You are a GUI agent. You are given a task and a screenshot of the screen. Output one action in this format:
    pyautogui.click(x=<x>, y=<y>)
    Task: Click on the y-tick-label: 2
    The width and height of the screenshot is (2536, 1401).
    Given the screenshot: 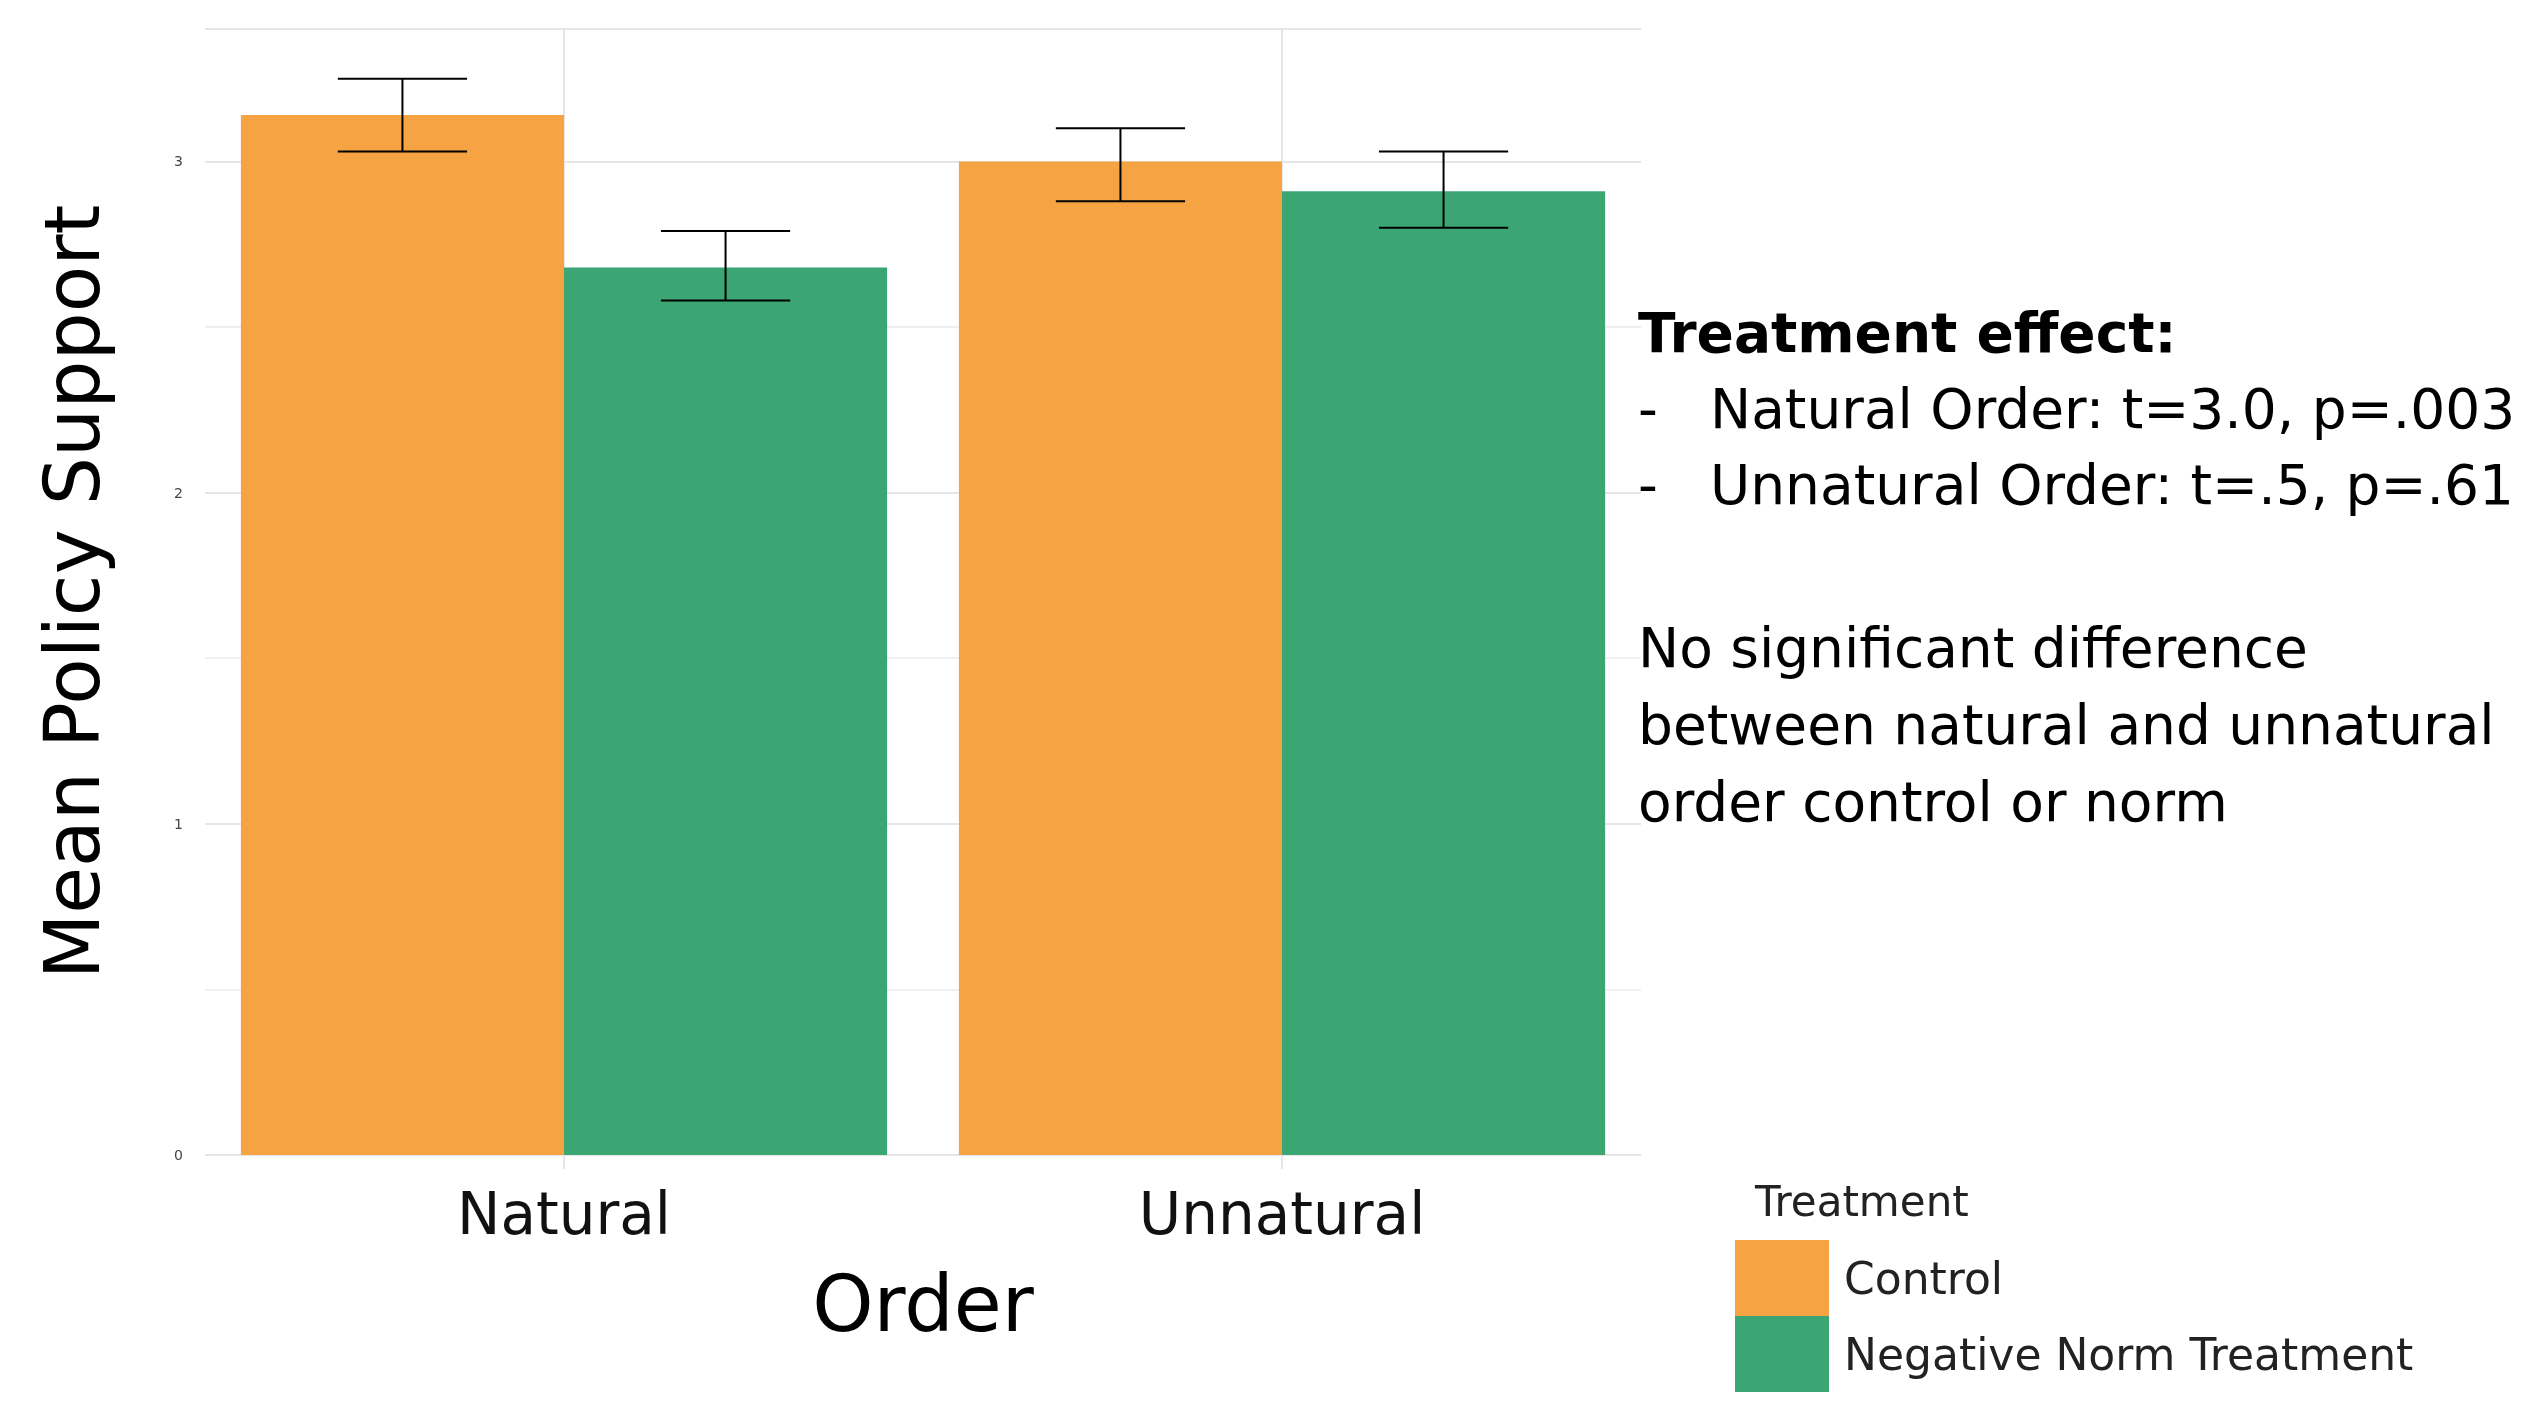 What is the action you would take?
    pyautogui.click(x=178, y=492)
    